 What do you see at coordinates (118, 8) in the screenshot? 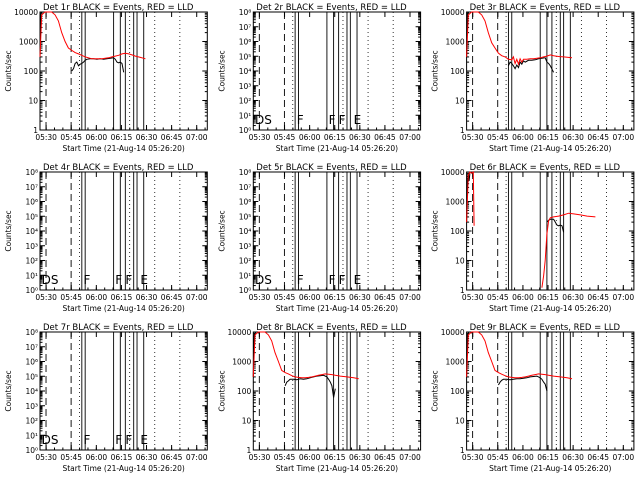
I see `panel-title: Det 1r BLACK = Events, RED = LLD` at bounding box center [118, 8].